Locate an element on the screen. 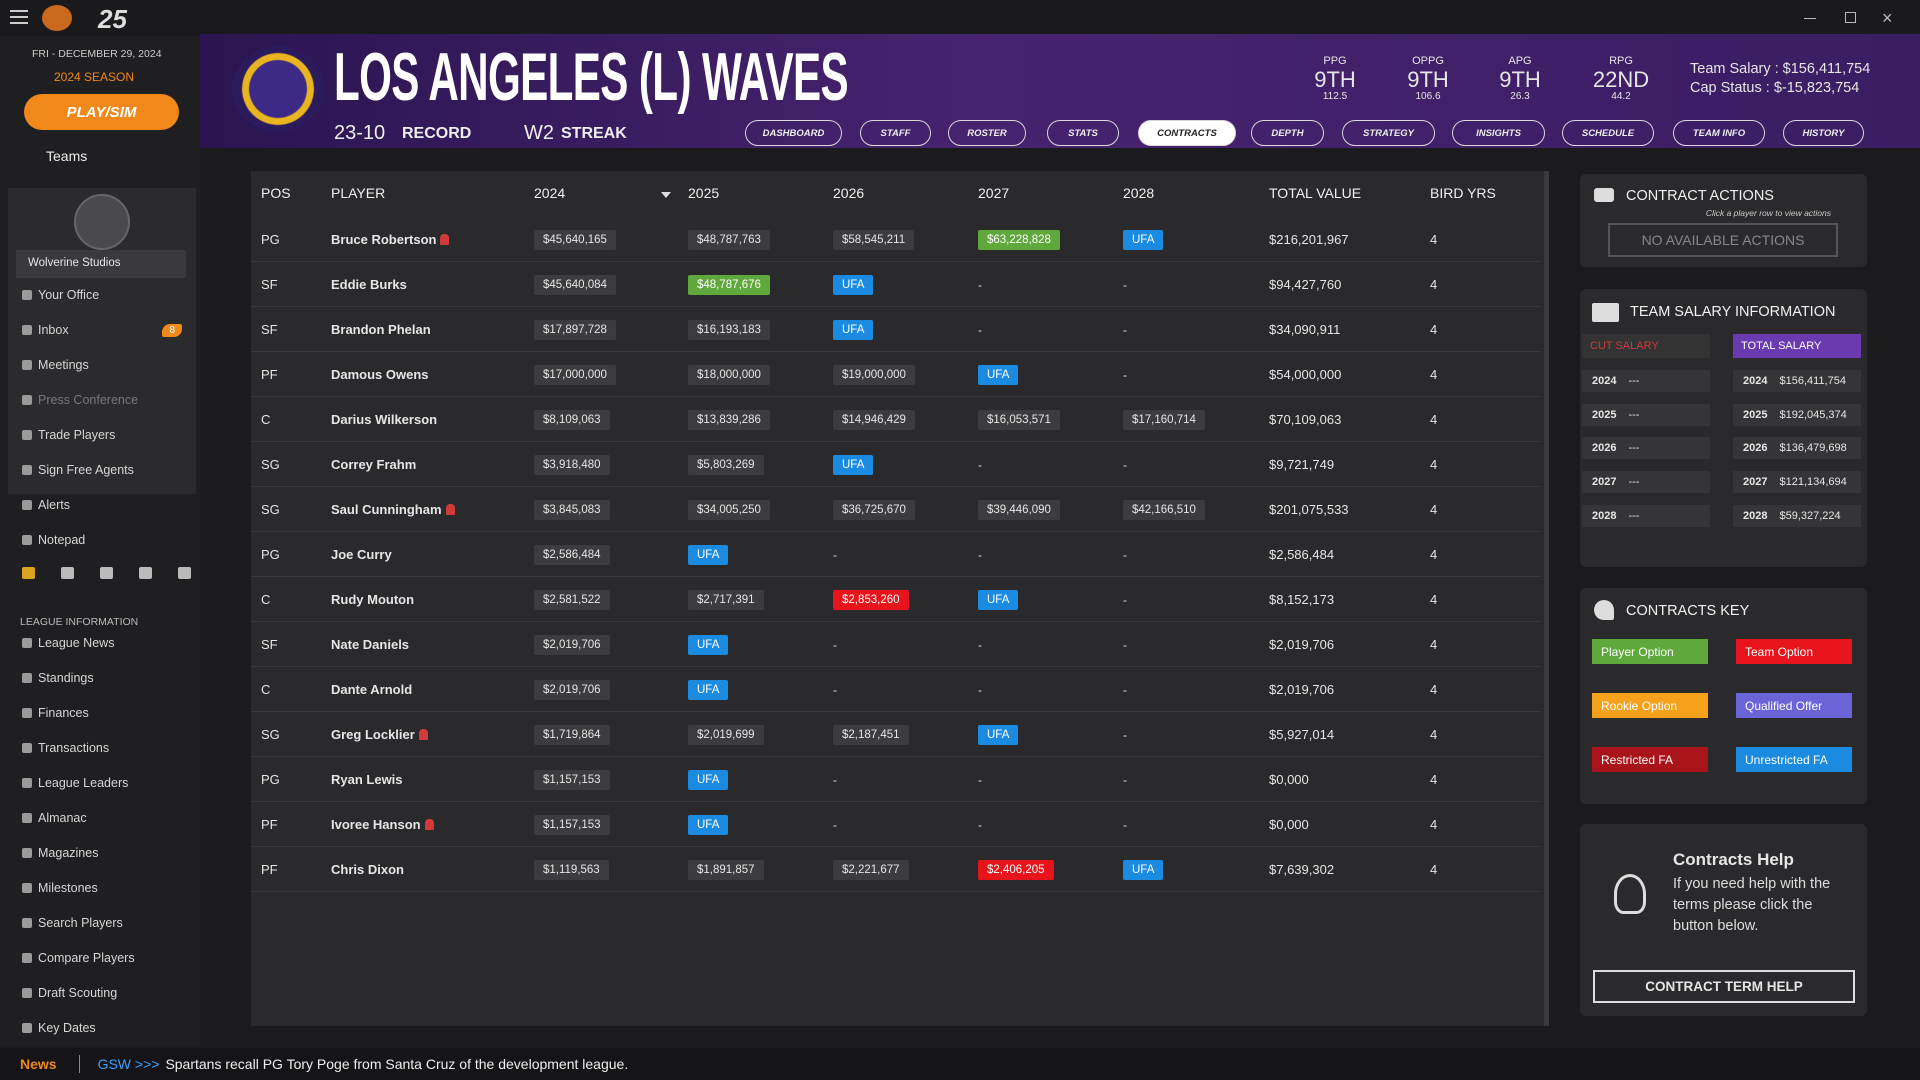 Image resolution: width=1920 pixels, height=1080 pixels. league-item: Magazines is located at coordinates (102, 853).